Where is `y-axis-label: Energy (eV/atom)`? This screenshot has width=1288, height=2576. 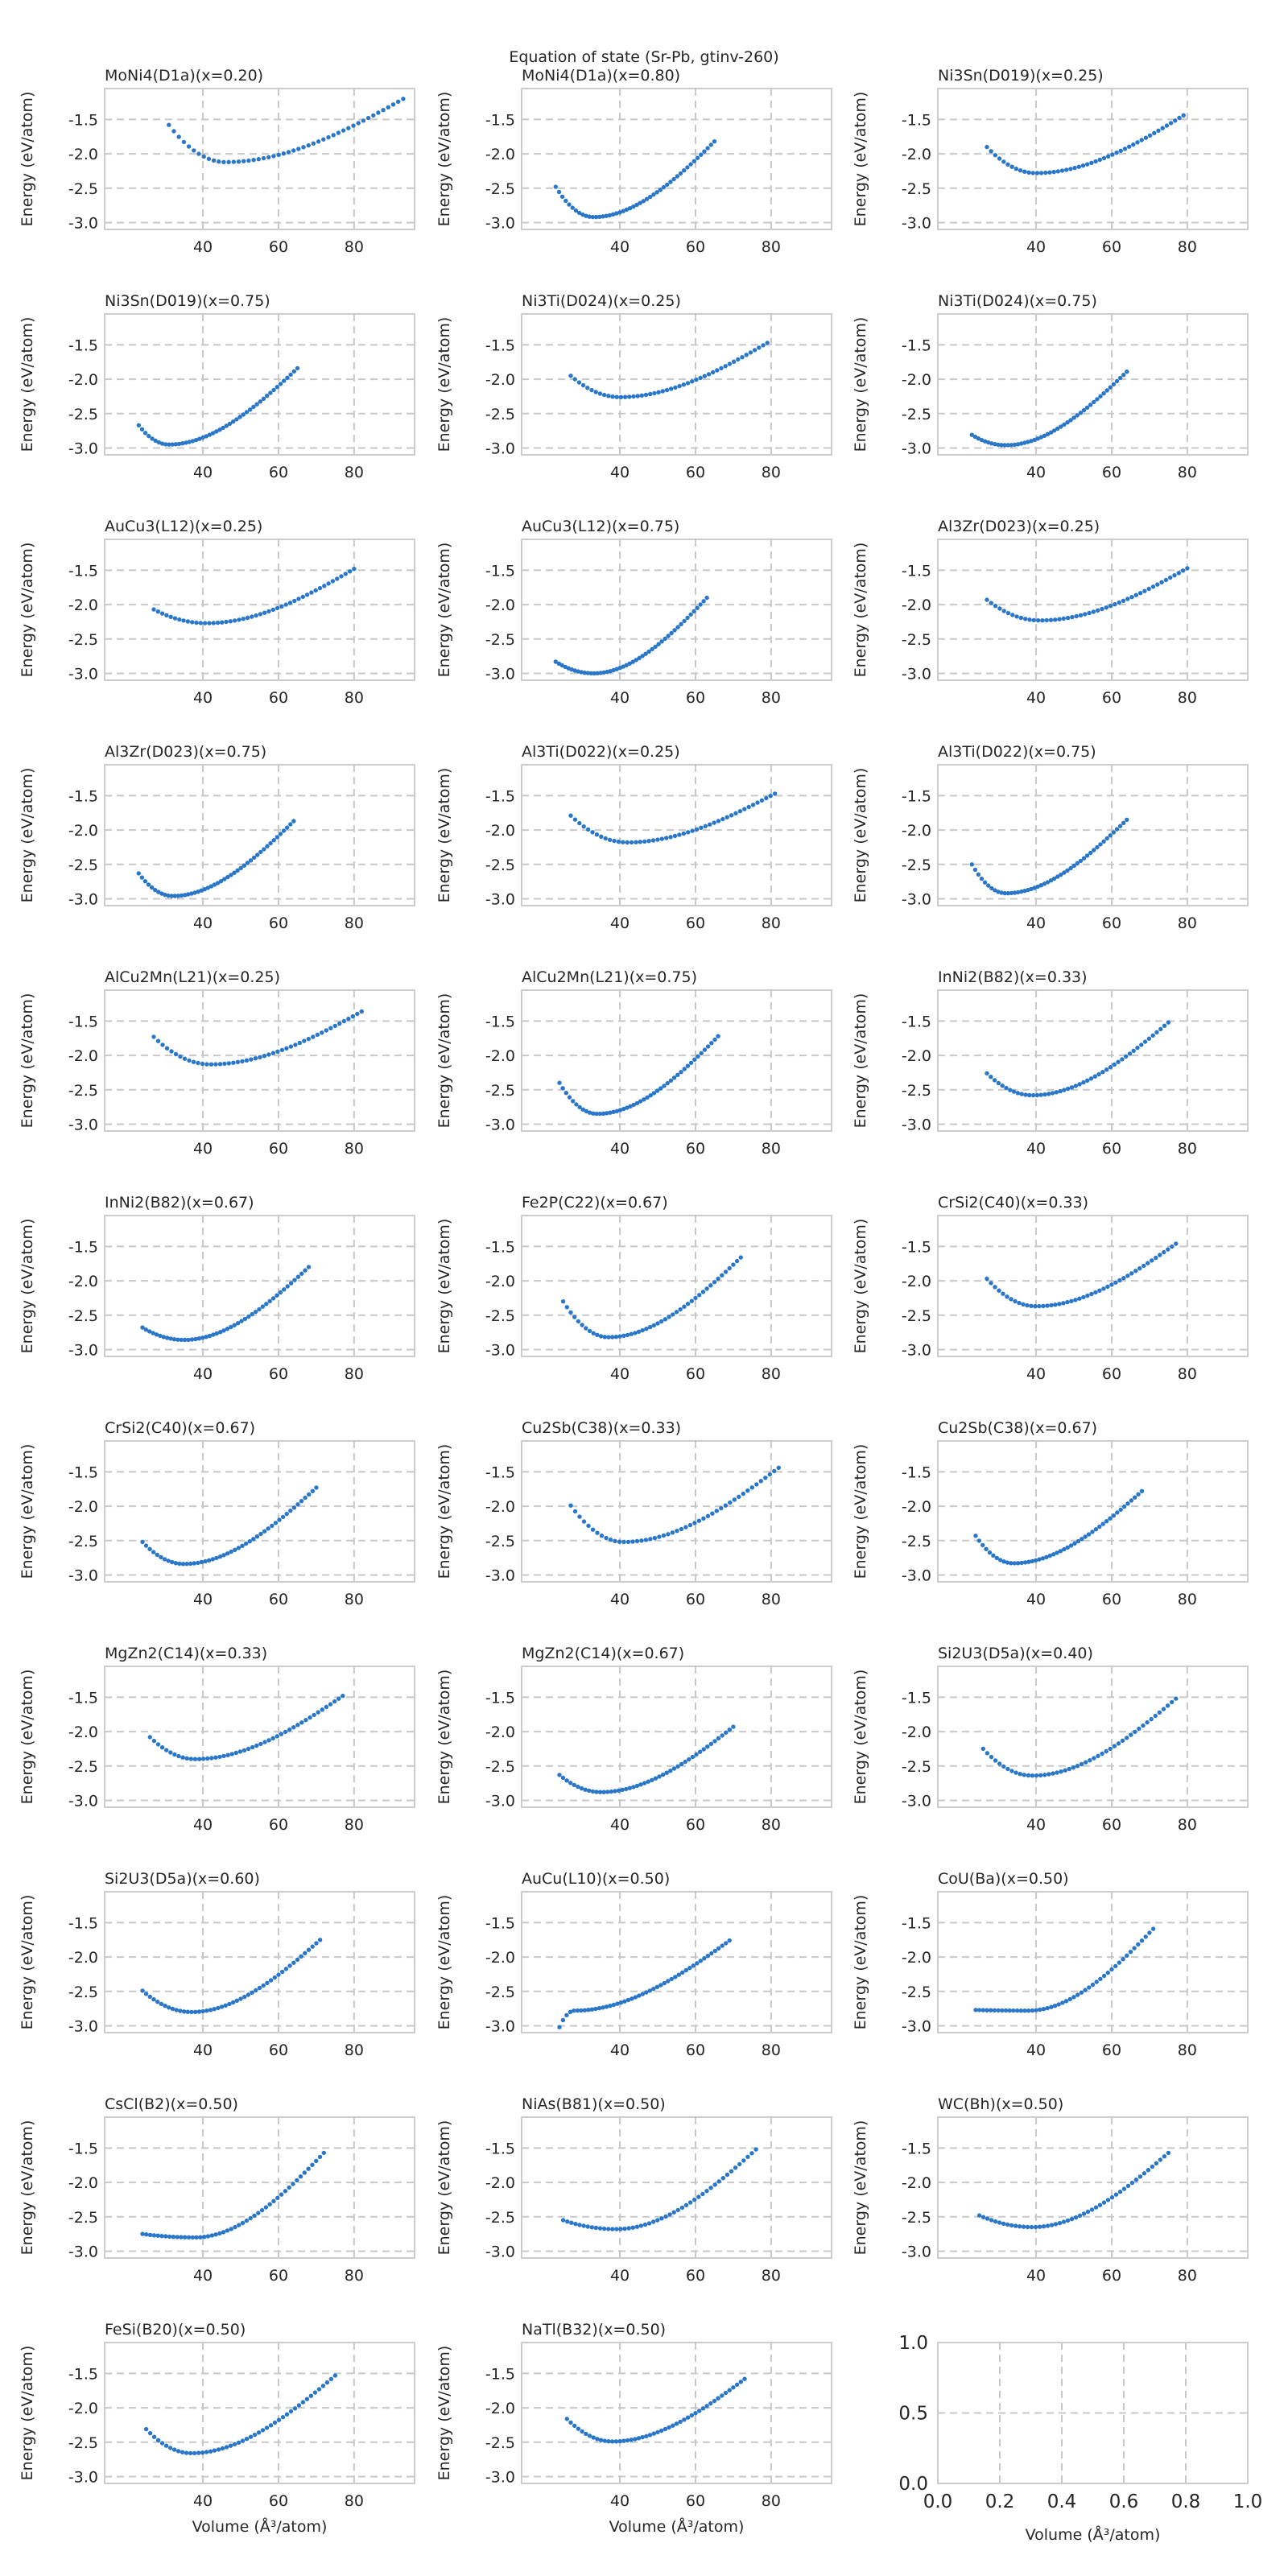 y-axis-label: Energy (eV/atom) is located at coordinates (27, 1737).